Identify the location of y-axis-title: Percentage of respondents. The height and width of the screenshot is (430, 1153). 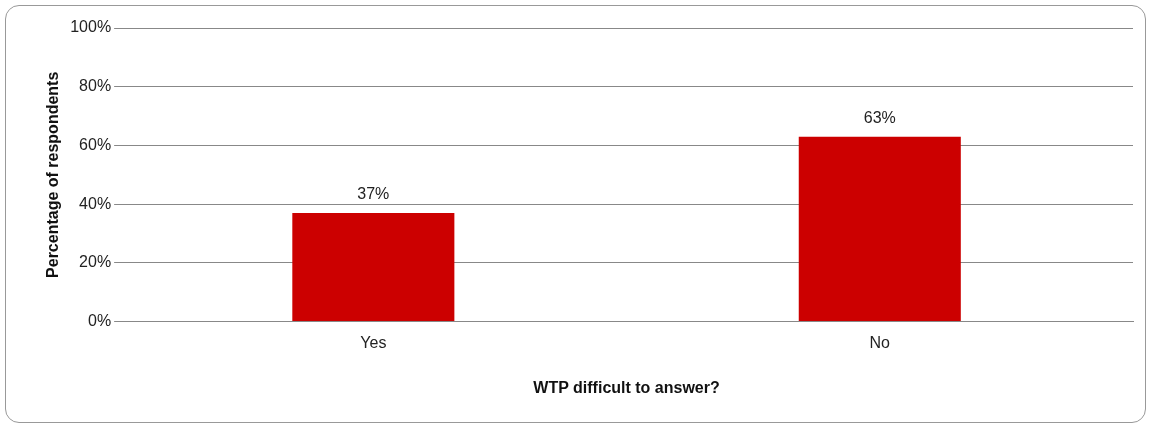
(53, 174).